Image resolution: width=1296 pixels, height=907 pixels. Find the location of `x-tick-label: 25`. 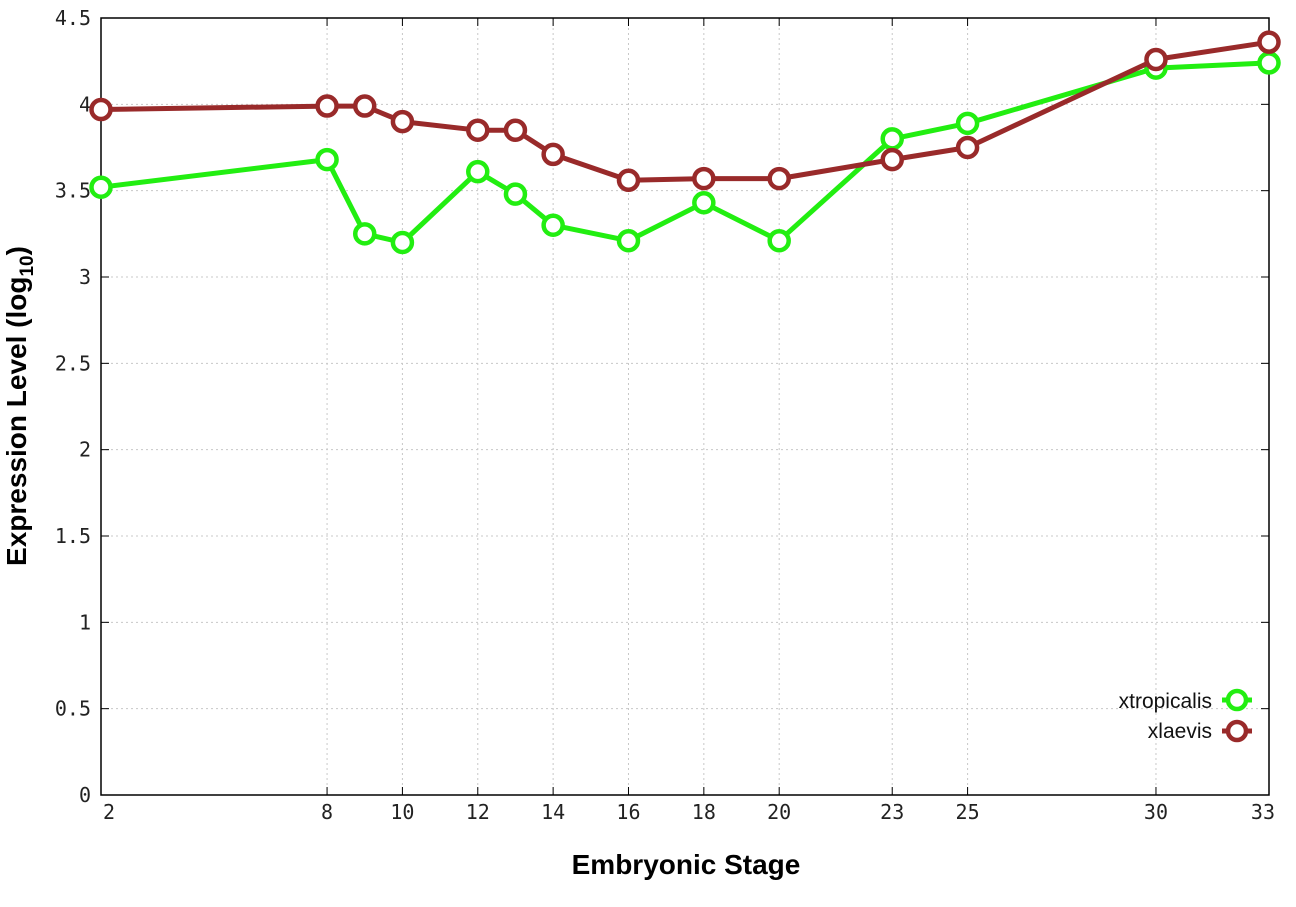

x-tick-label: 25 is located at coordinates (968, 812).